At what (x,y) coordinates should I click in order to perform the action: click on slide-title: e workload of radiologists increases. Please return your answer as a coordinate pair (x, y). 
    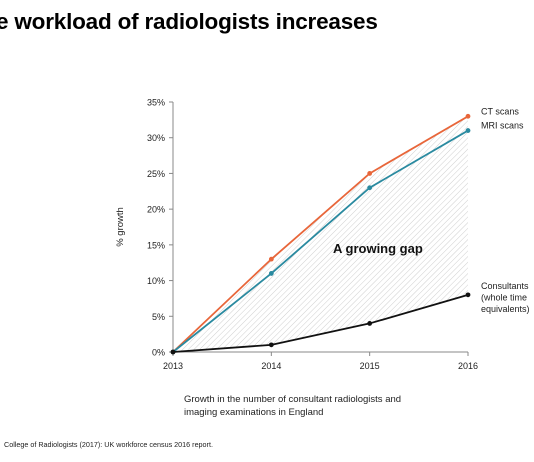
    Looking at the image, I should click on (189, 21).